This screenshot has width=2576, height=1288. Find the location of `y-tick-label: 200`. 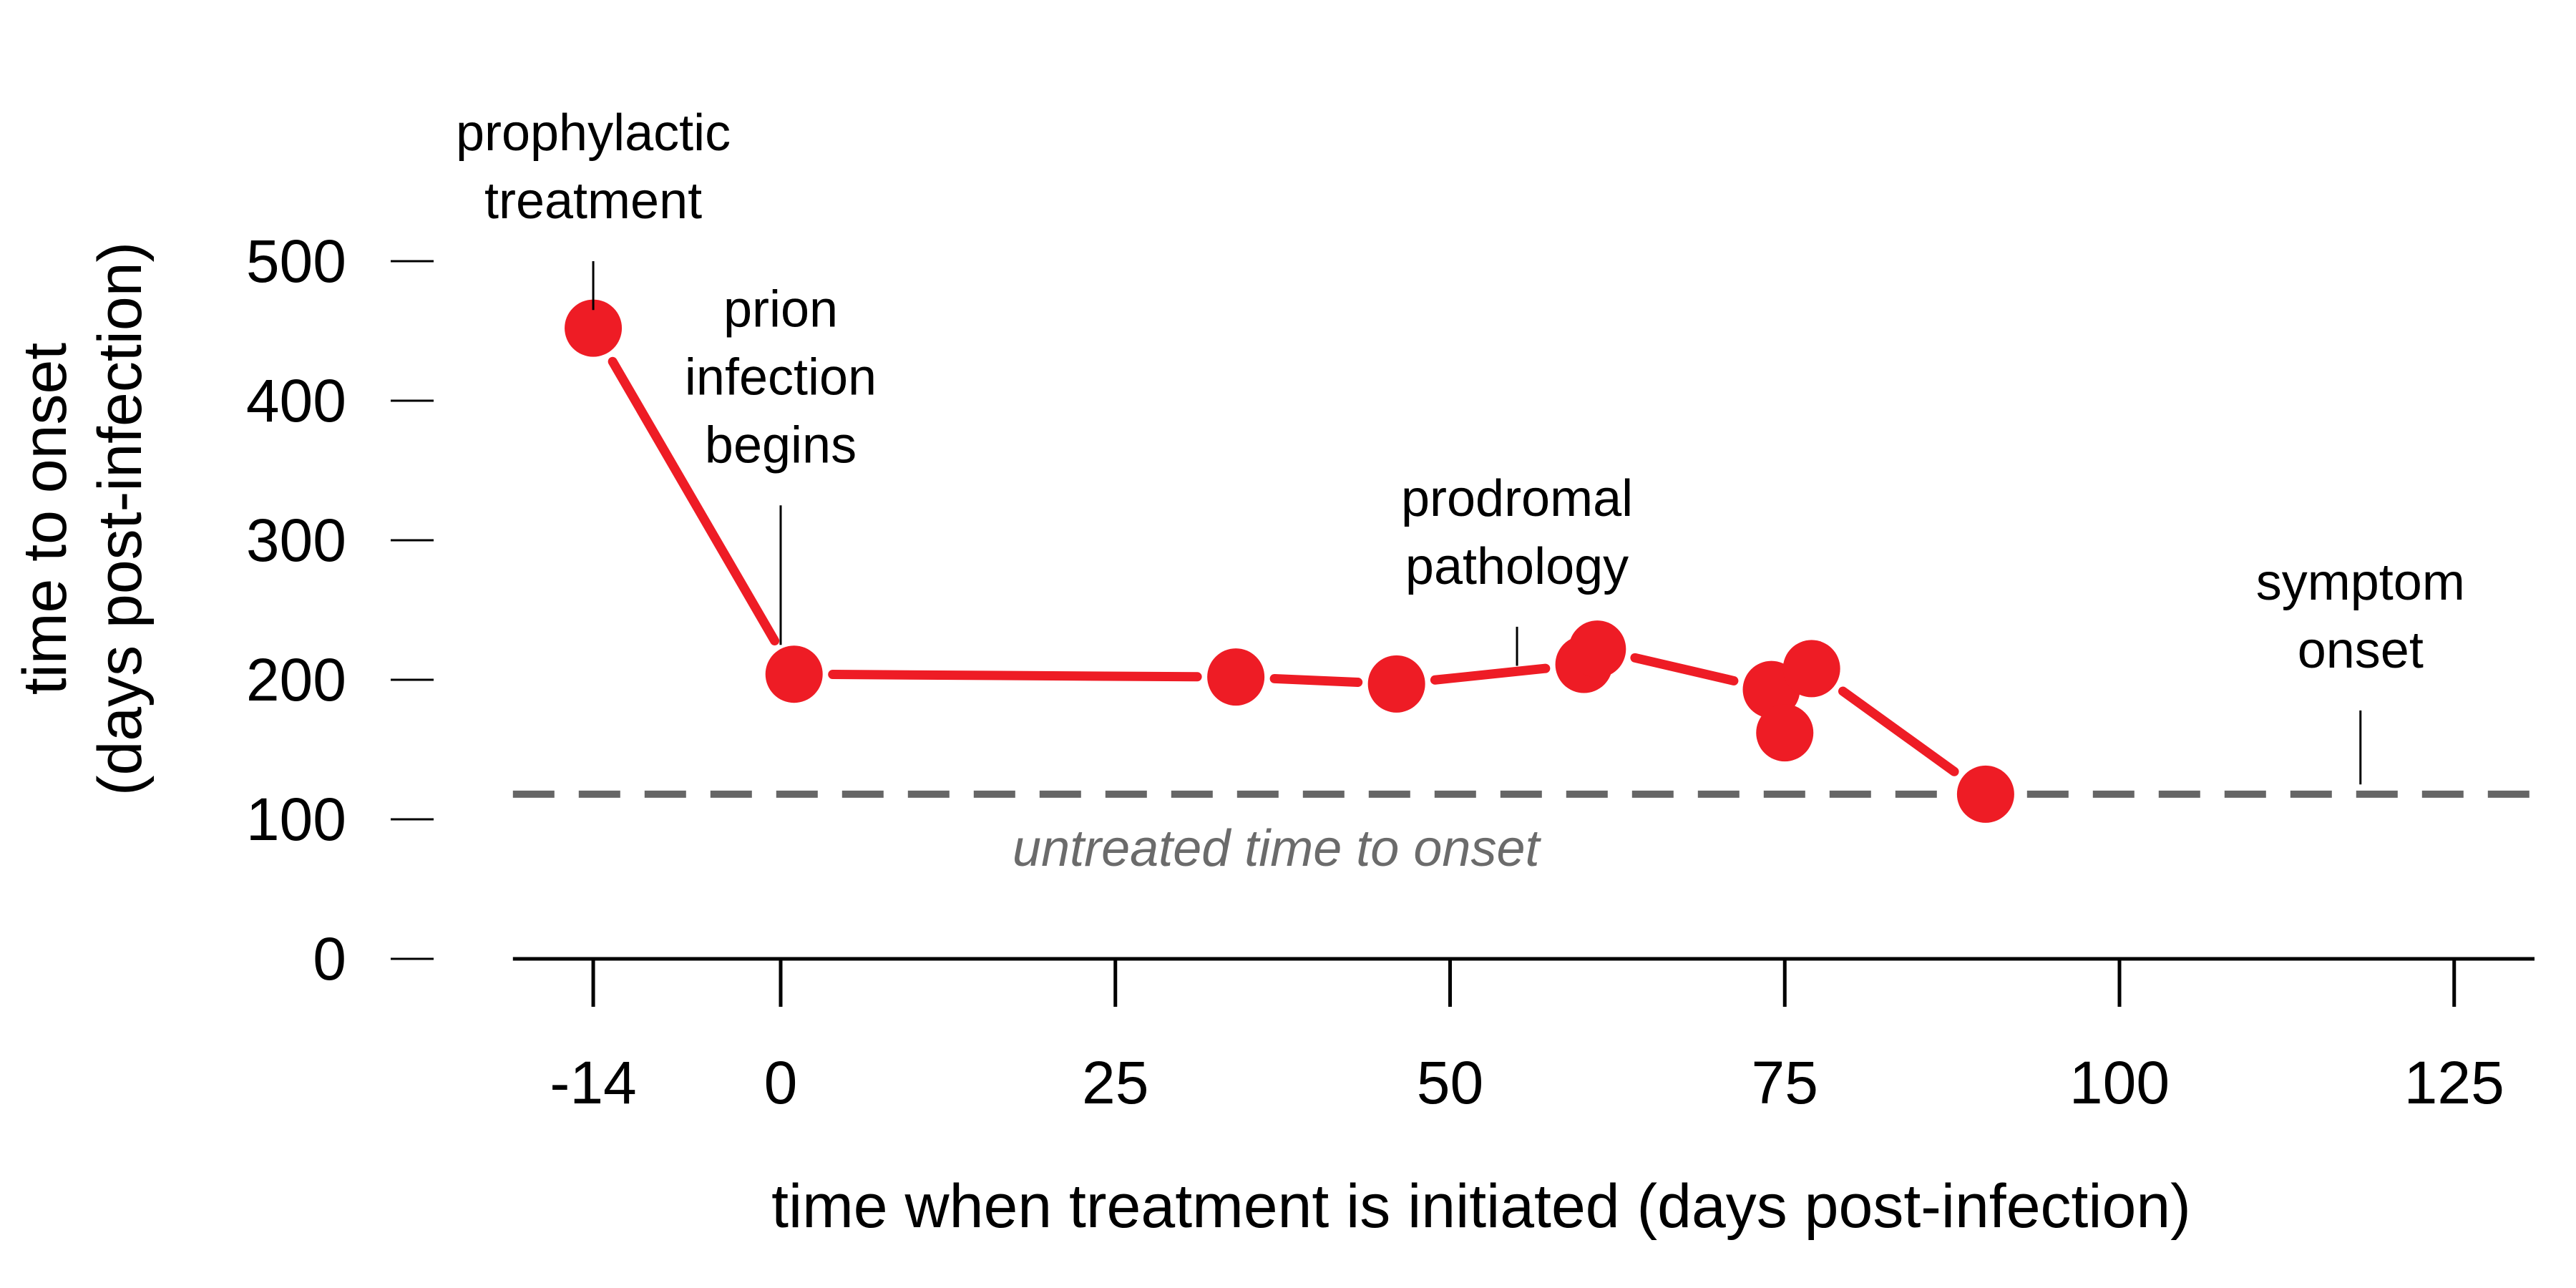

y-tick-label: 200 is located at coordinates (296, 679).